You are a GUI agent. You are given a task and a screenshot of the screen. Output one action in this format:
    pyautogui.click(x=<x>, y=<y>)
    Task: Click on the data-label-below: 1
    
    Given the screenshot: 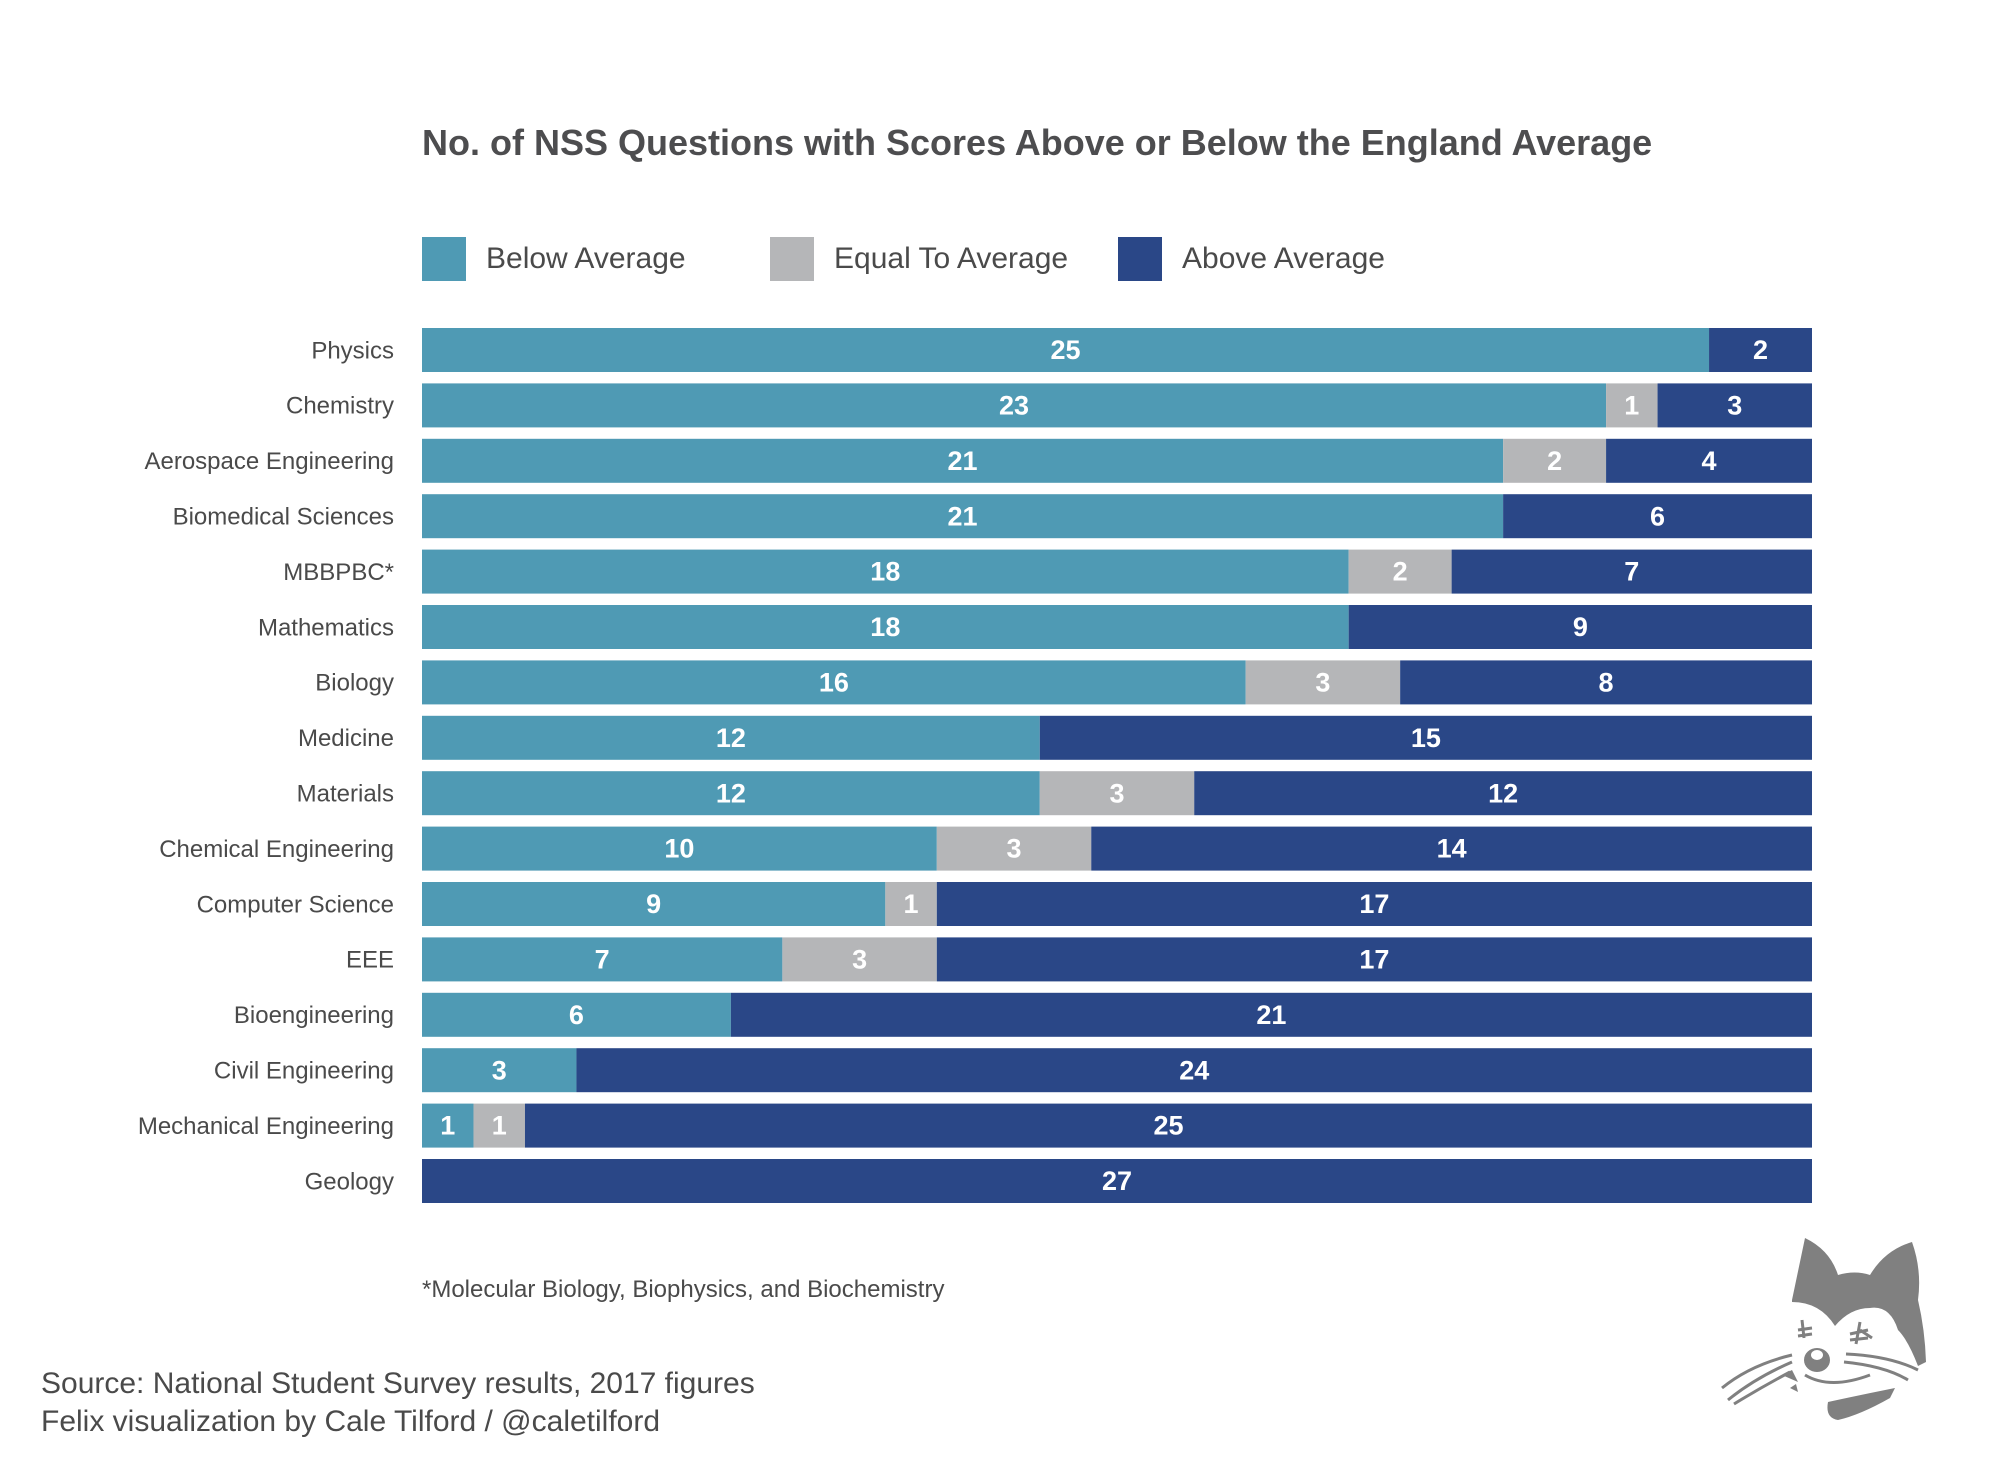 What is the action you would take?
    pyautogui.click(x=447, y=1126)
    